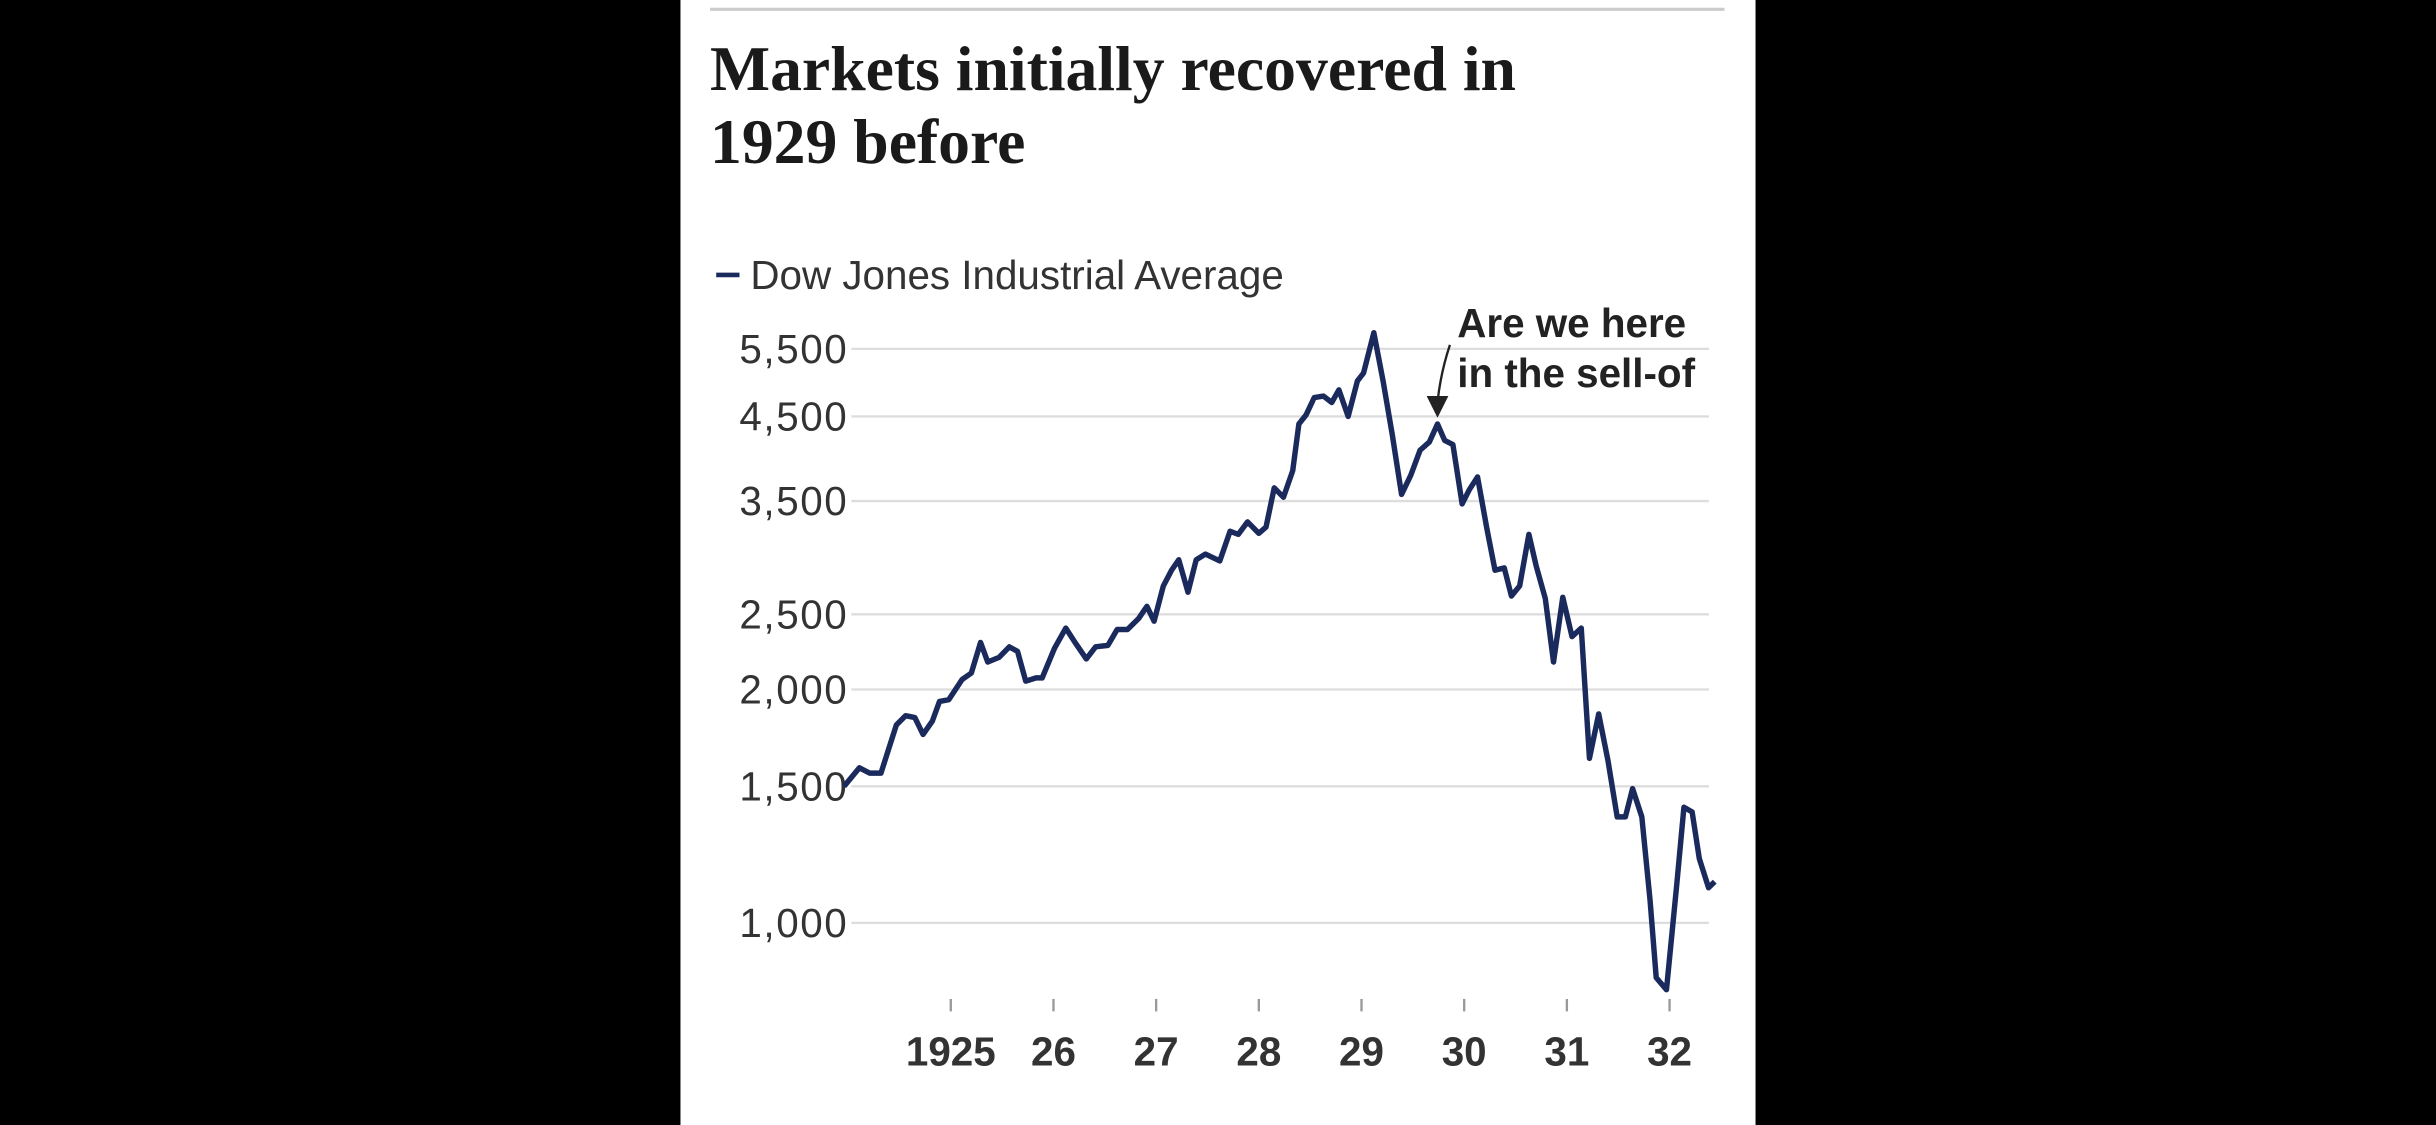  Describe the element at coordinates (1156, 1052) in the screenshot. I see `x-tick-label: 27` at that location.